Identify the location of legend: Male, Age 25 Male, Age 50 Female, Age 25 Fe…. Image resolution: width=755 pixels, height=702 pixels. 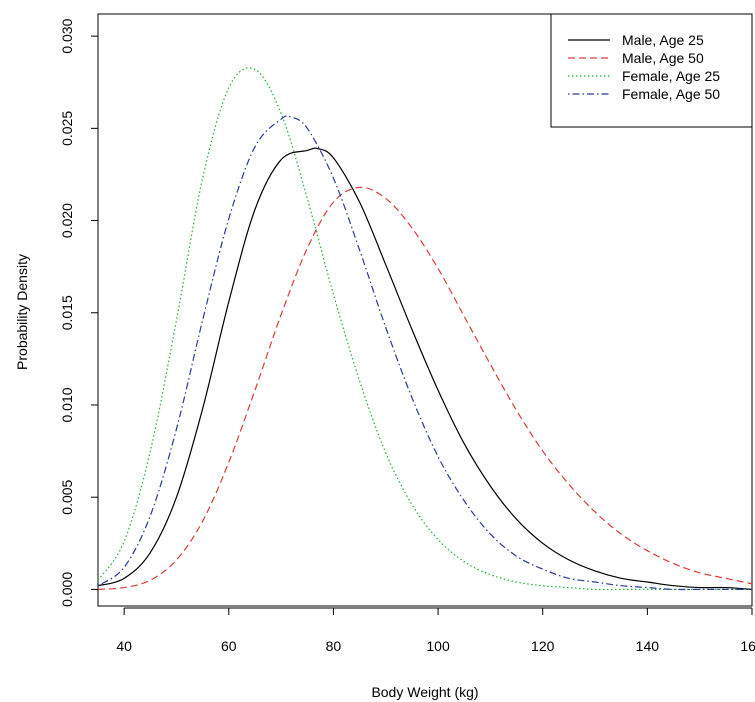
(651, 70).